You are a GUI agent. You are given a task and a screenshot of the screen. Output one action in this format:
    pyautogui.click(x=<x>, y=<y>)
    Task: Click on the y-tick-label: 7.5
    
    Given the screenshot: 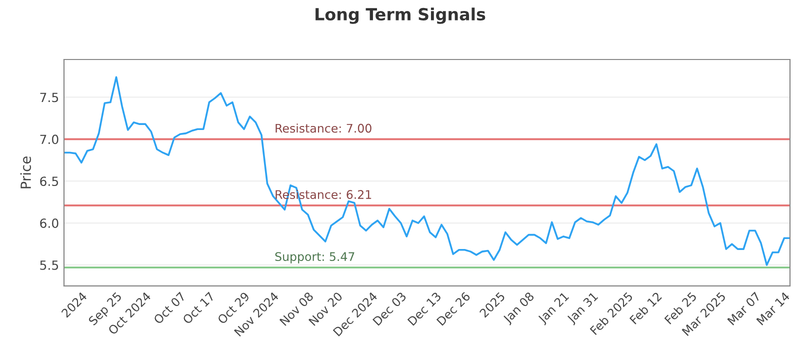 What is the action you would take?
    pyautogui.click(x=49, y=97)
    